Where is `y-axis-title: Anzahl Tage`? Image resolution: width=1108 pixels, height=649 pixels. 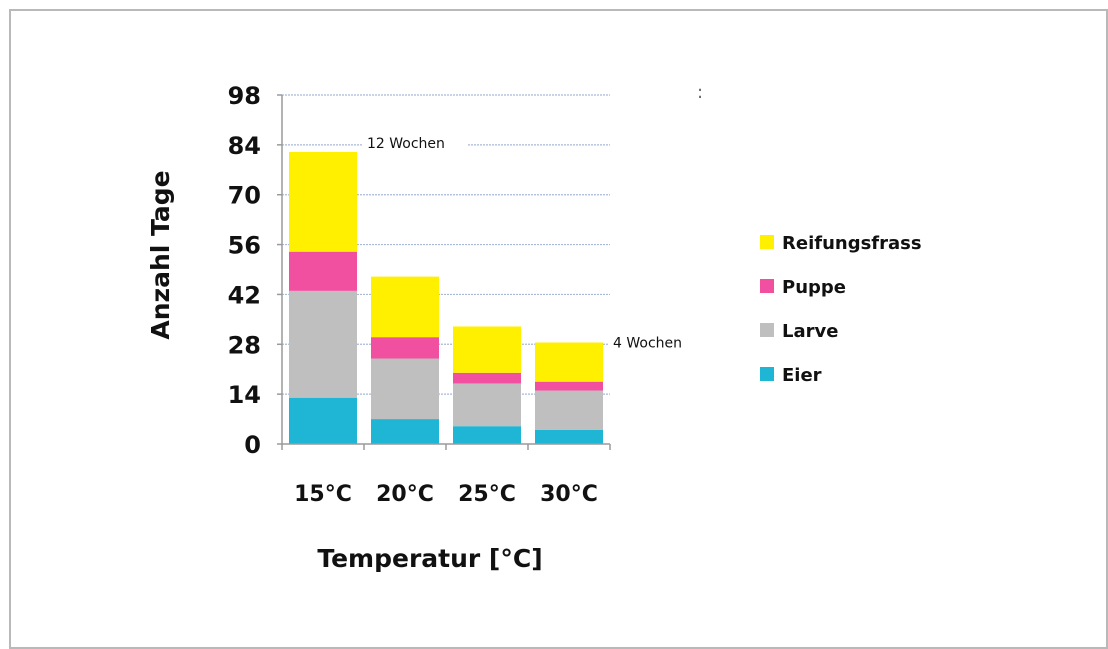 y-axis-title: Anzahl Tage is located at coordinates (160, 254).